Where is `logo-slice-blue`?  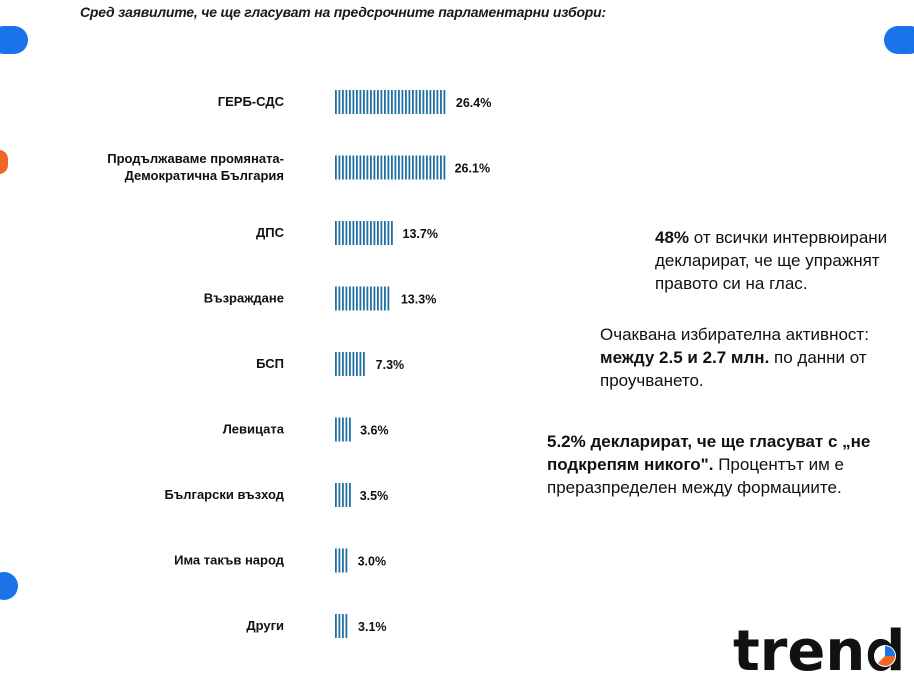 logo-slice-blue is located at coordinates (890, 651).